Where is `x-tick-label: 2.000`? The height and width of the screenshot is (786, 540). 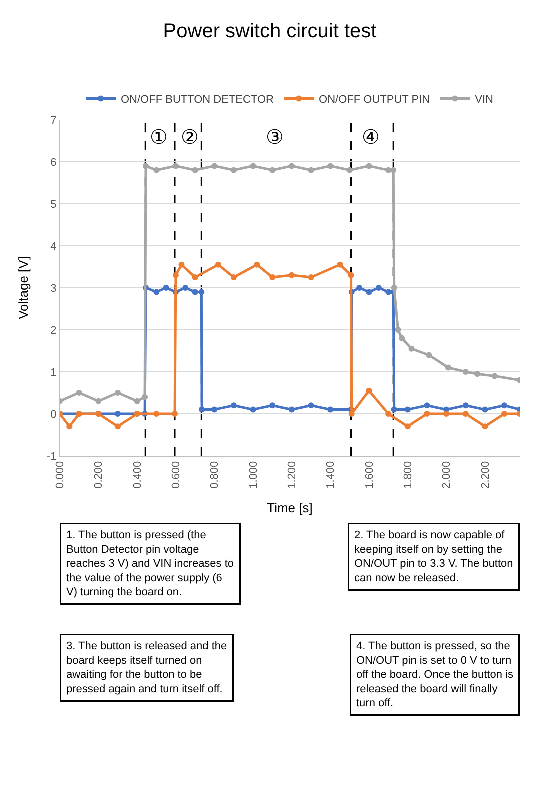
x-tick-label: 2.000 is located at coordinates (447, 475).